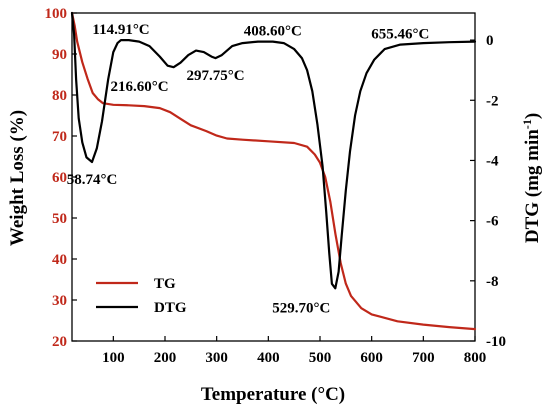  I want to click on right-y-axis-title-exponent: -1, so click(527, 124).